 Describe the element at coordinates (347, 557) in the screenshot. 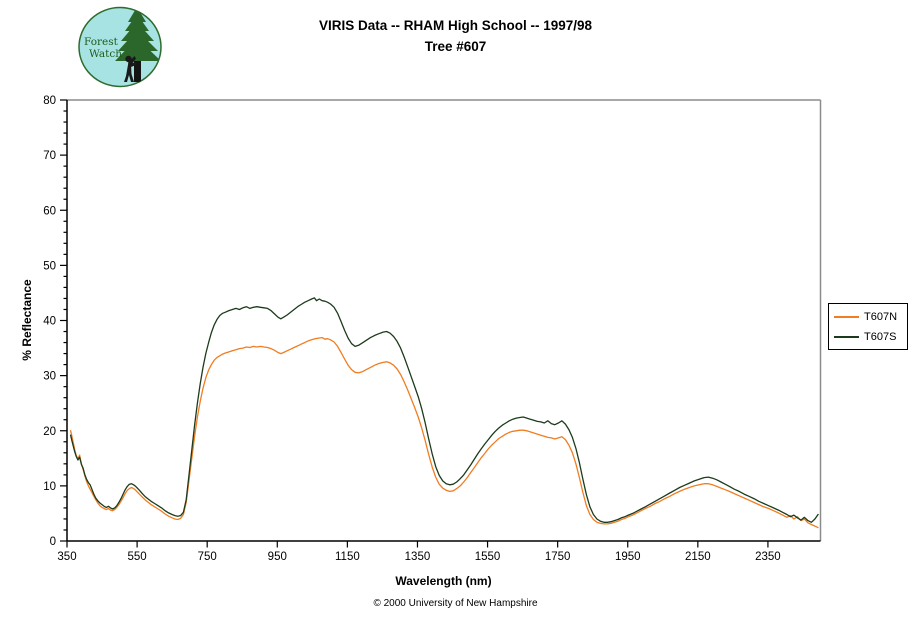

I see `x-axis-tick-label: 1150` at that location.